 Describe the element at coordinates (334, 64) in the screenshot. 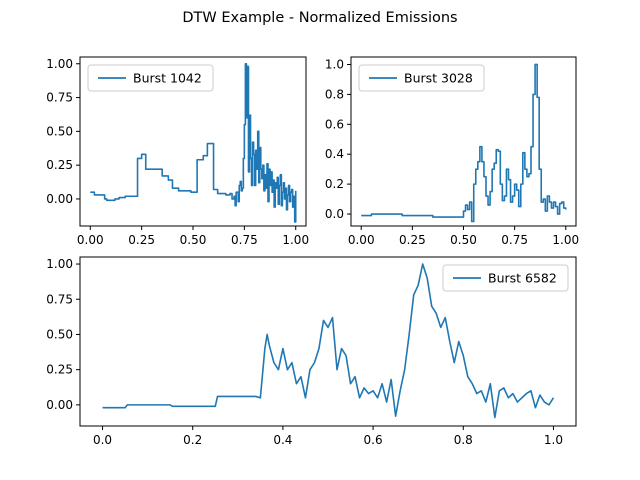

I see `y-tick-label: 1.0` at that location.